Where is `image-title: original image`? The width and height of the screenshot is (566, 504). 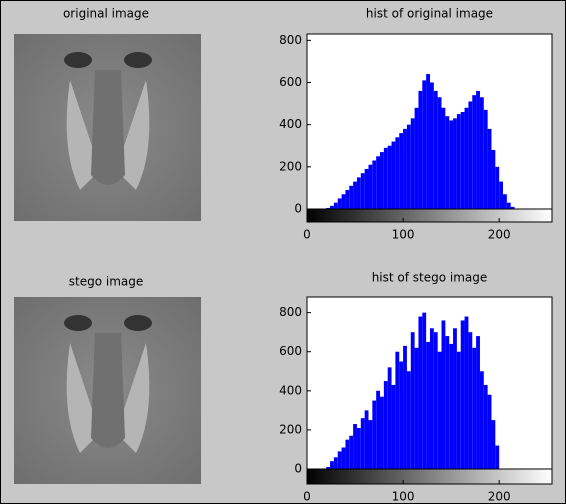
image-title: original image is located at coordinates (106, 14).